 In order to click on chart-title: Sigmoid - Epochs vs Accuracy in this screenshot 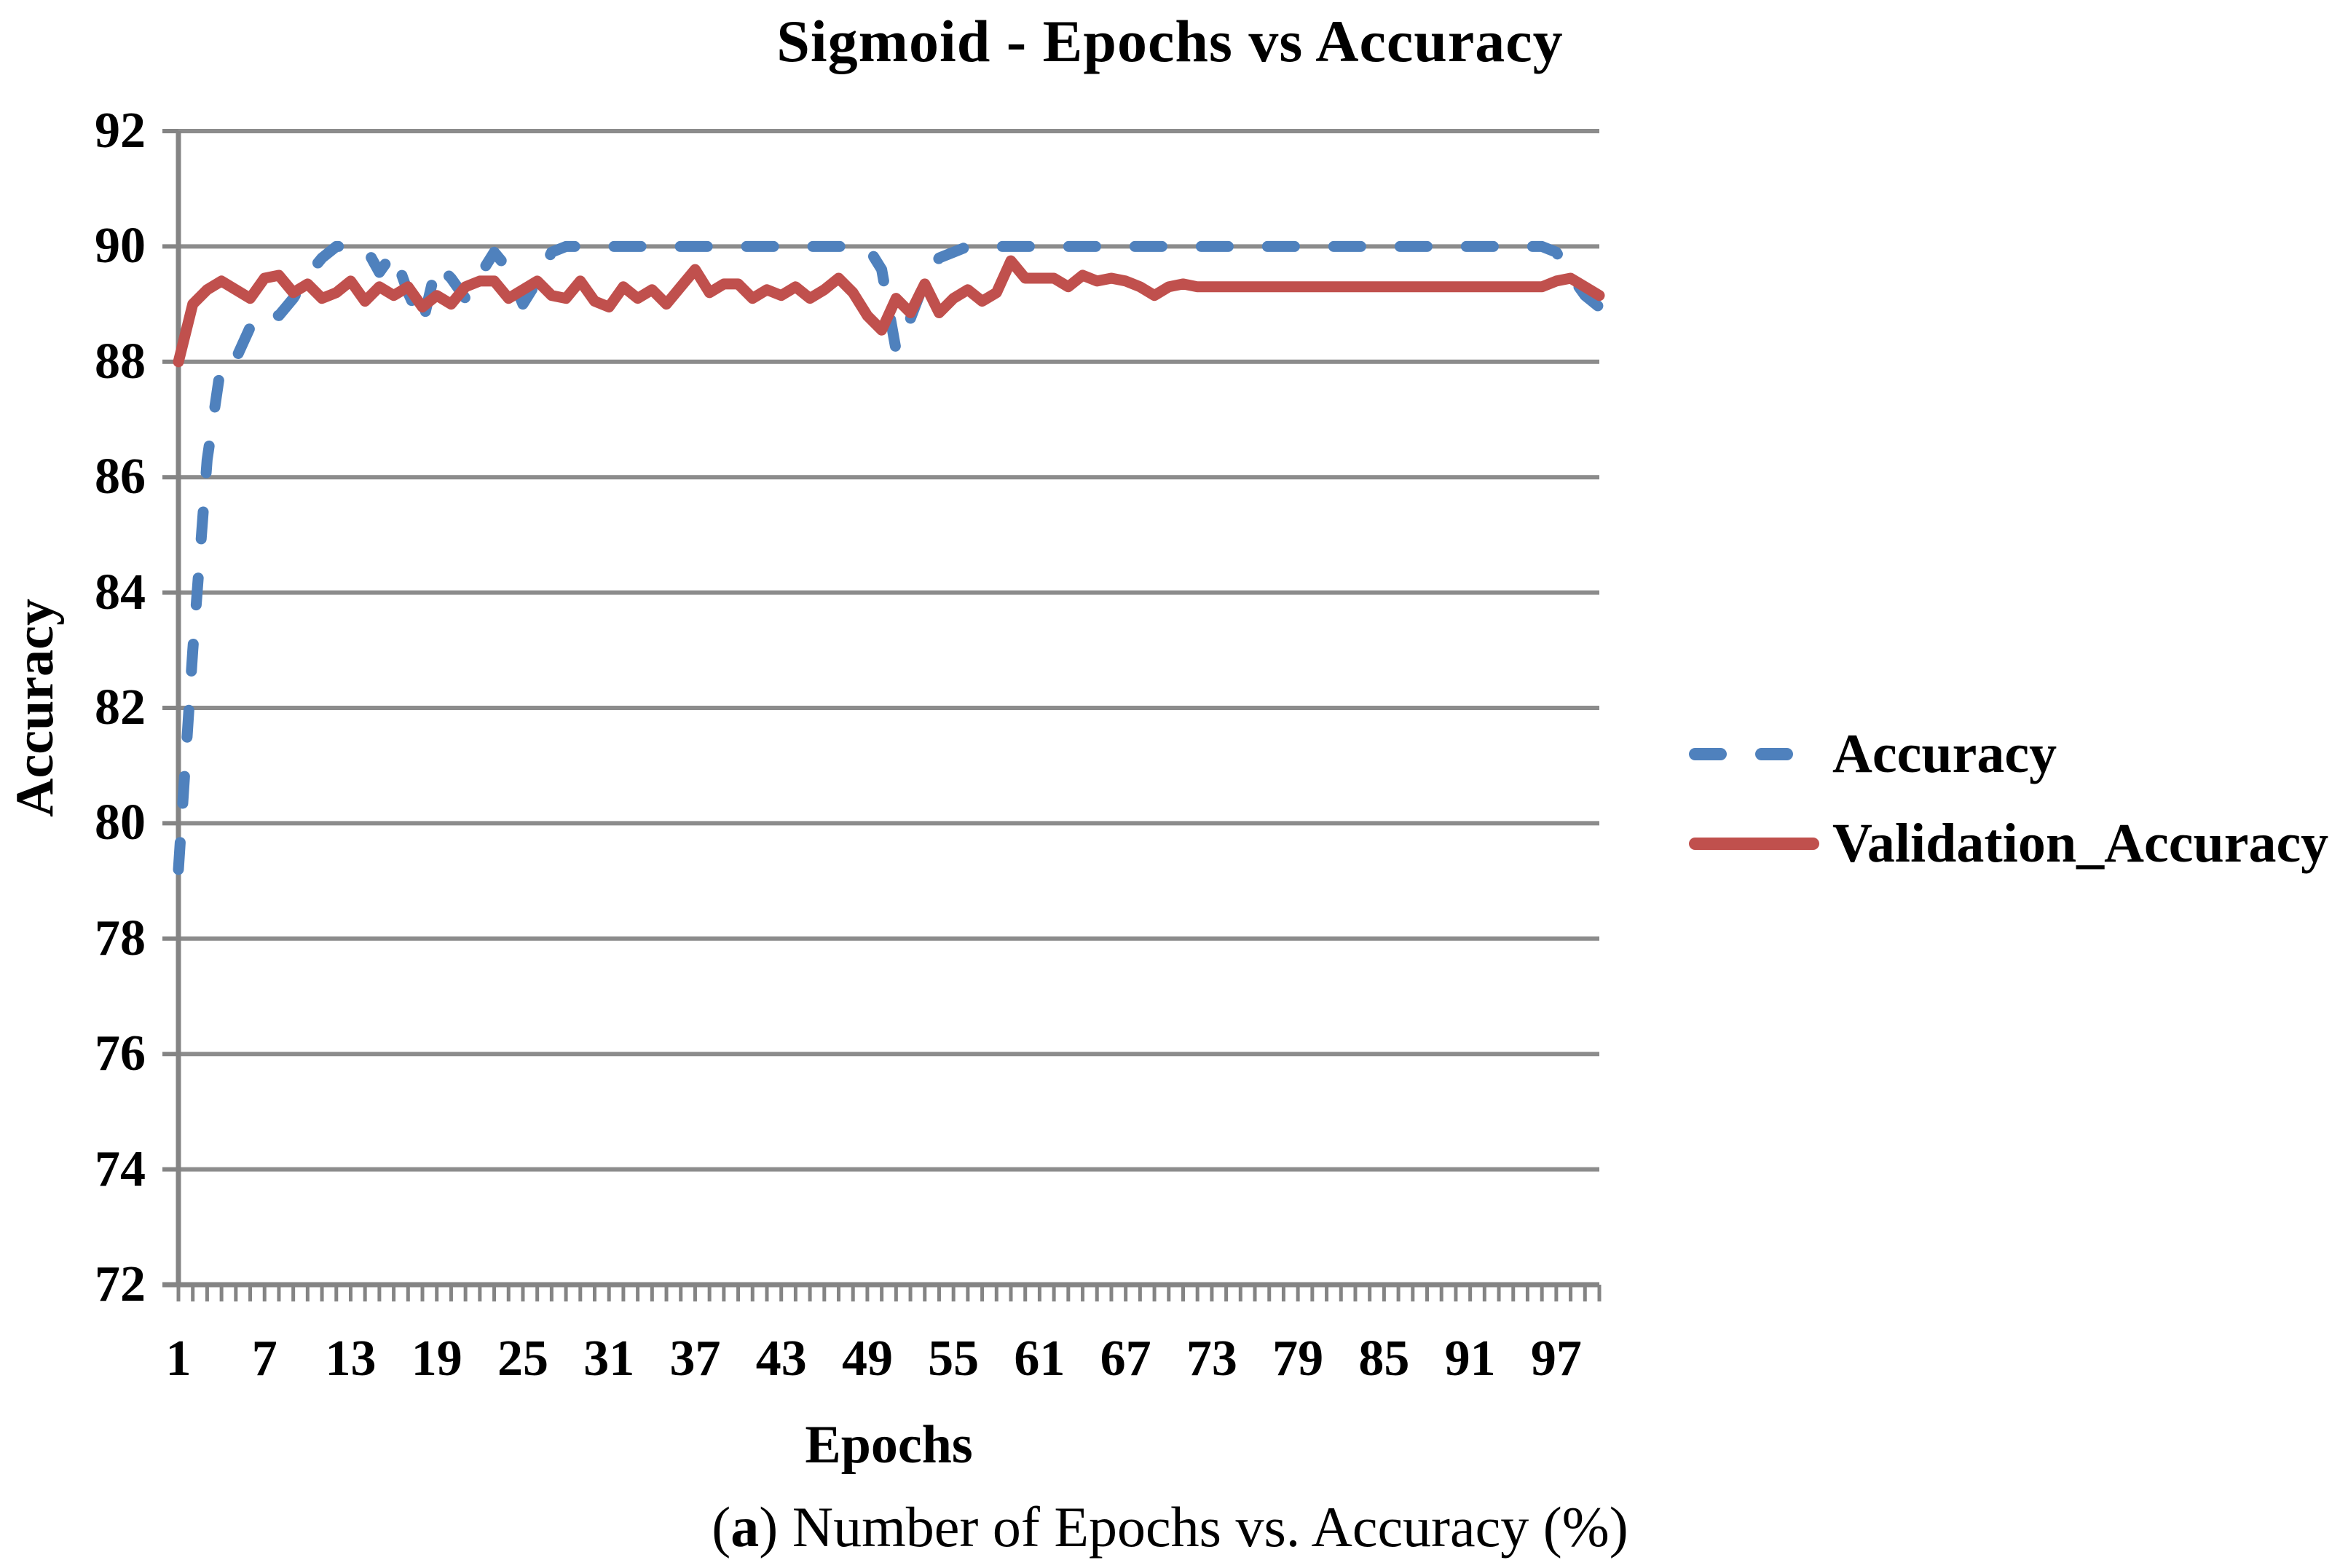, I will do `click(1170, 41)`.